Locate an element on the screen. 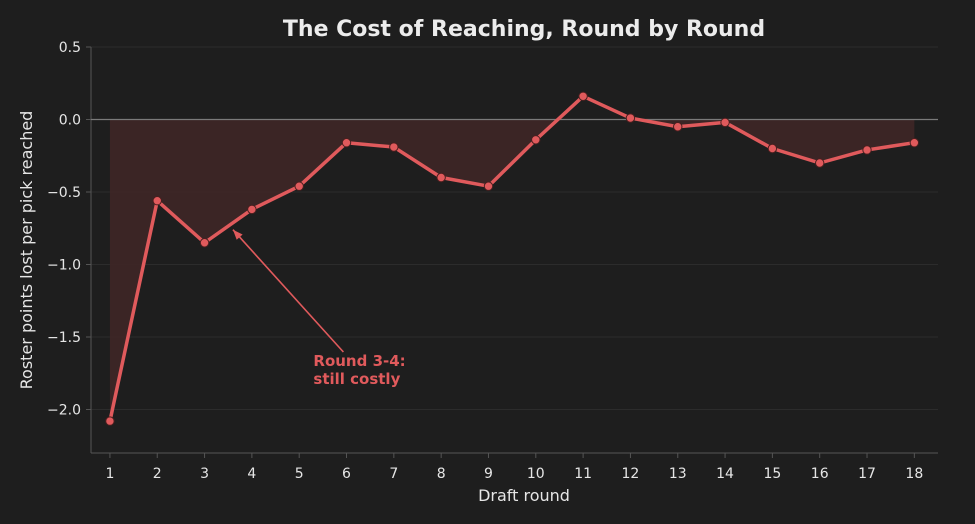 The width and height of the screenshot is (975, 524). chart-title: The Cost of Reaching, Round by Round is located at coordinates (524, 29).